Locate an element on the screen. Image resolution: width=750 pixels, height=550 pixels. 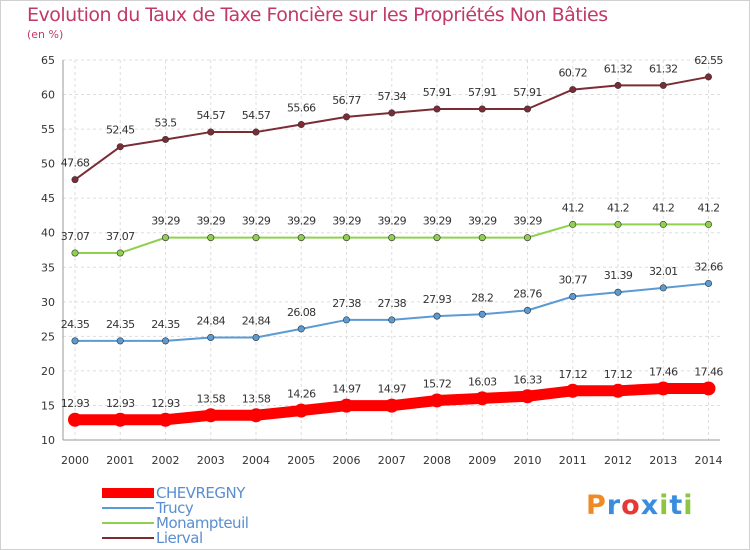
data-label: 16.03 is located at coordinates (482, 381).